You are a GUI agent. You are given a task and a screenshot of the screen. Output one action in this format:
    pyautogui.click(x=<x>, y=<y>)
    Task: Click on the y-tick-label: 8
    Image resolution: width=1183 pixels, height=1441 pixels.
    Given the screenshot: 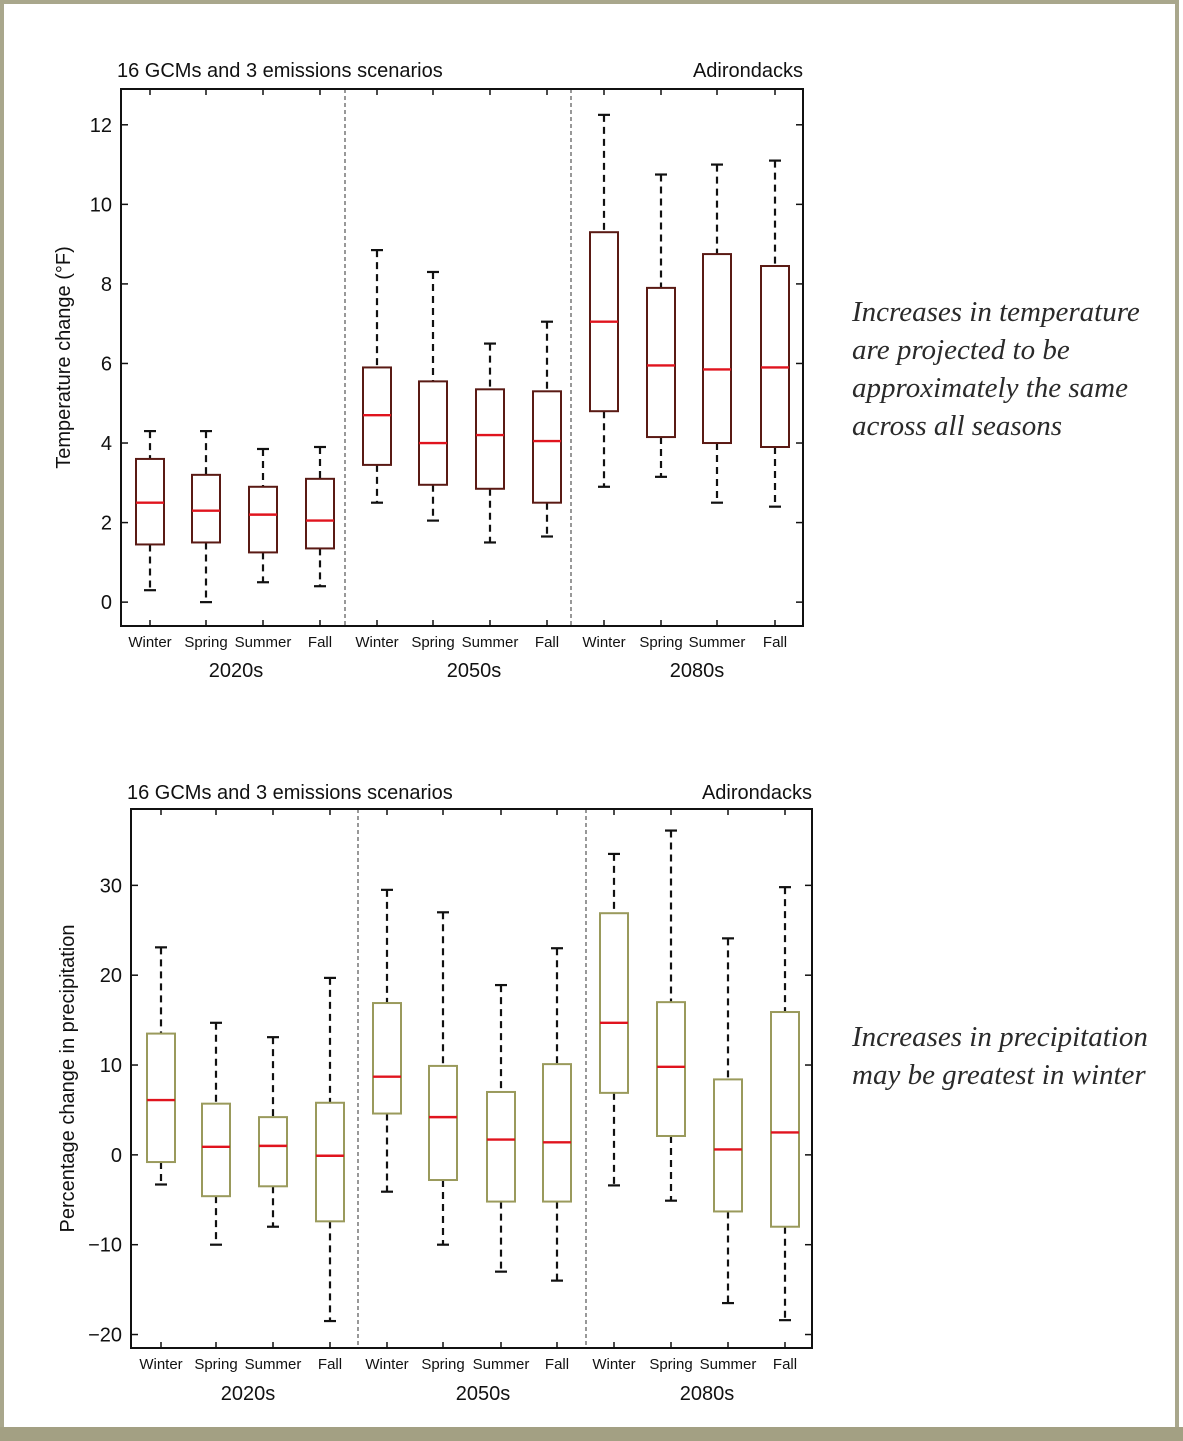 What is the action you would take?
    pyautogui.click(x=106, y=285)
    